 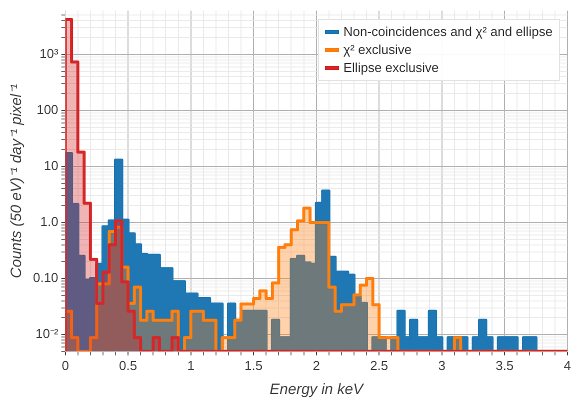 I want to click on x-tick-label: 4, so click(x=567, y=365).